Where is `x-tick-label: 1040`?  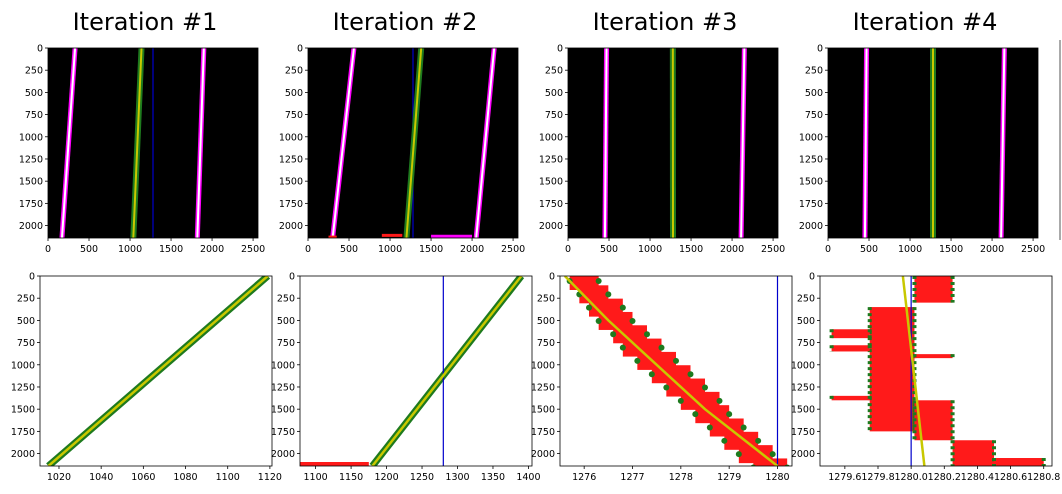 x-tick-label: 1040 is located at coordinates (101, 477).